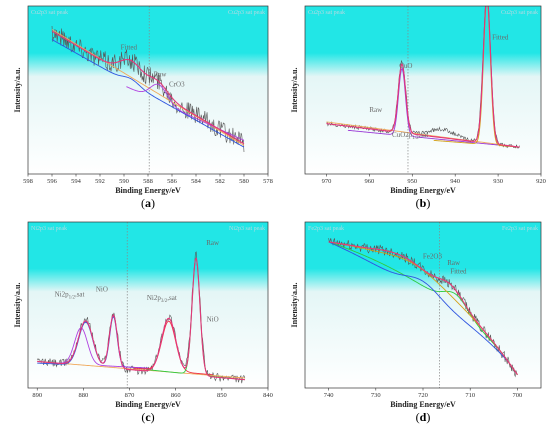 Image resolution: width=550 pixels, height=430 pixels. What do you see at coordinates (124, 181) in the screenshot?
I see `x-tick-label: 590` at bounding box center [124, 181].